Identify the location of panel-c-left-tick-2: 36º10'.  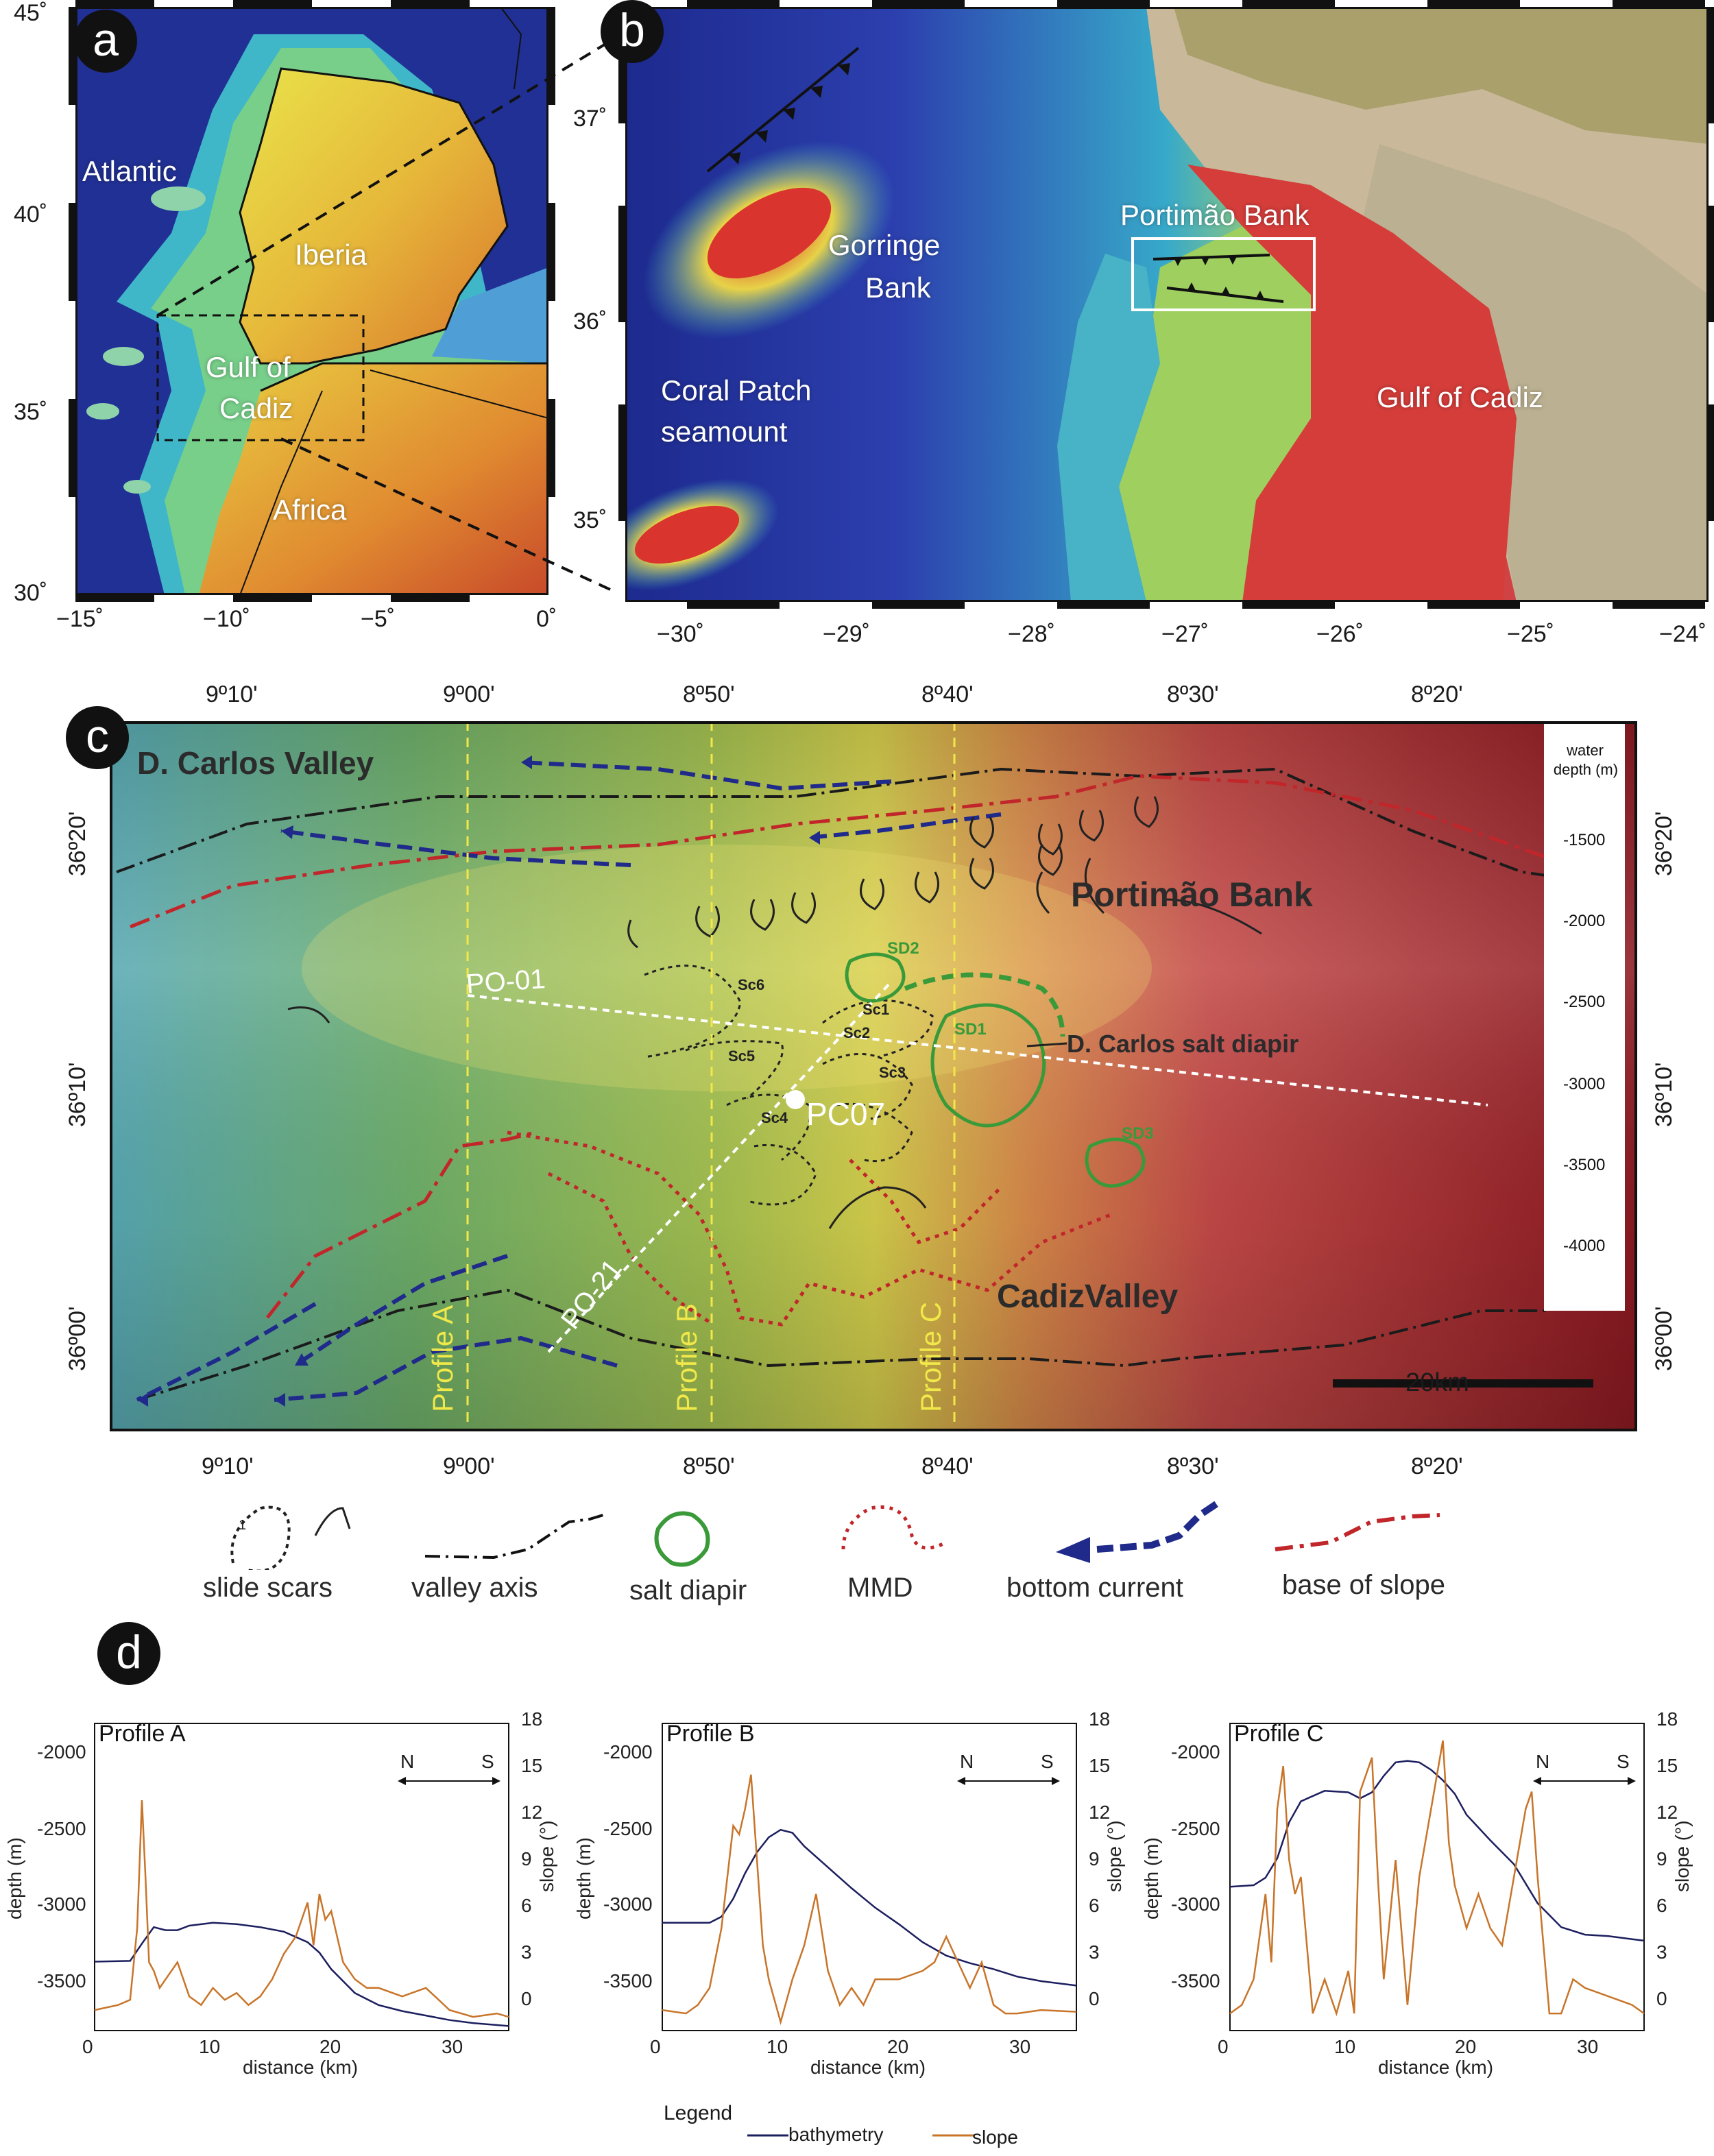
(77, 1094).